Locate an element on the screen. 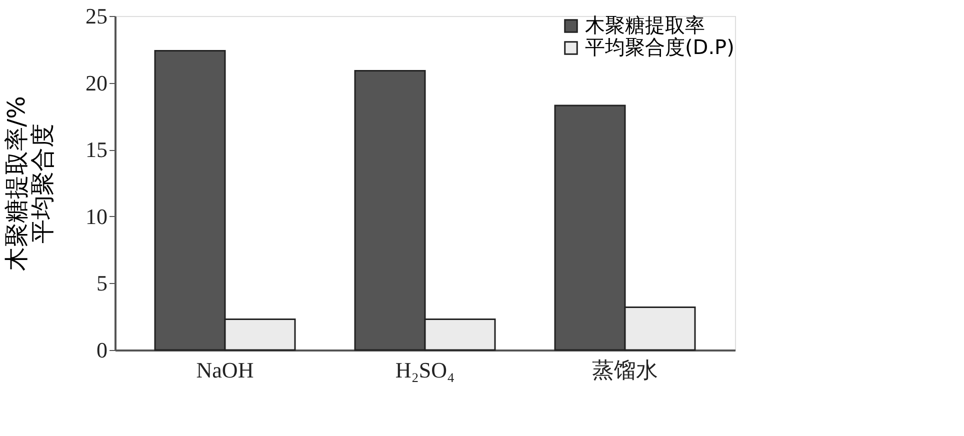 The height and width of the screenshot is (436, 964). y-tick-label: 0 is located at coordinates (102, 350).